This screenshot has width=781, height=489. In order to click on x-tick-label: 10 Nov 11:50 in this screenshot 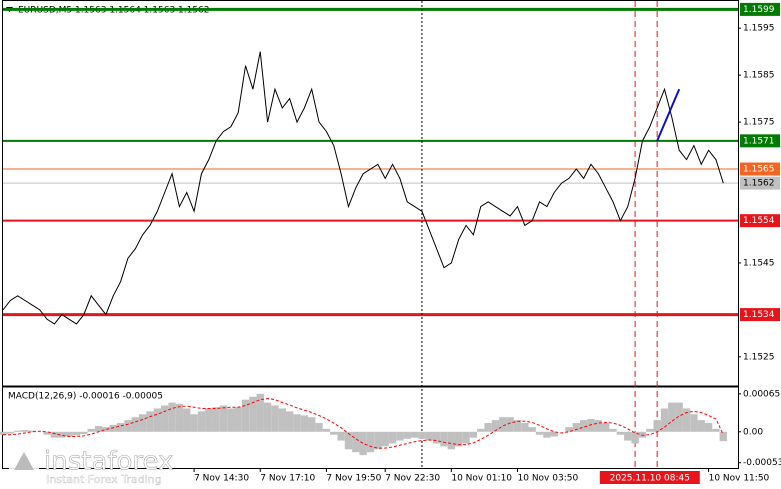, I will do `click(739, 479)`.